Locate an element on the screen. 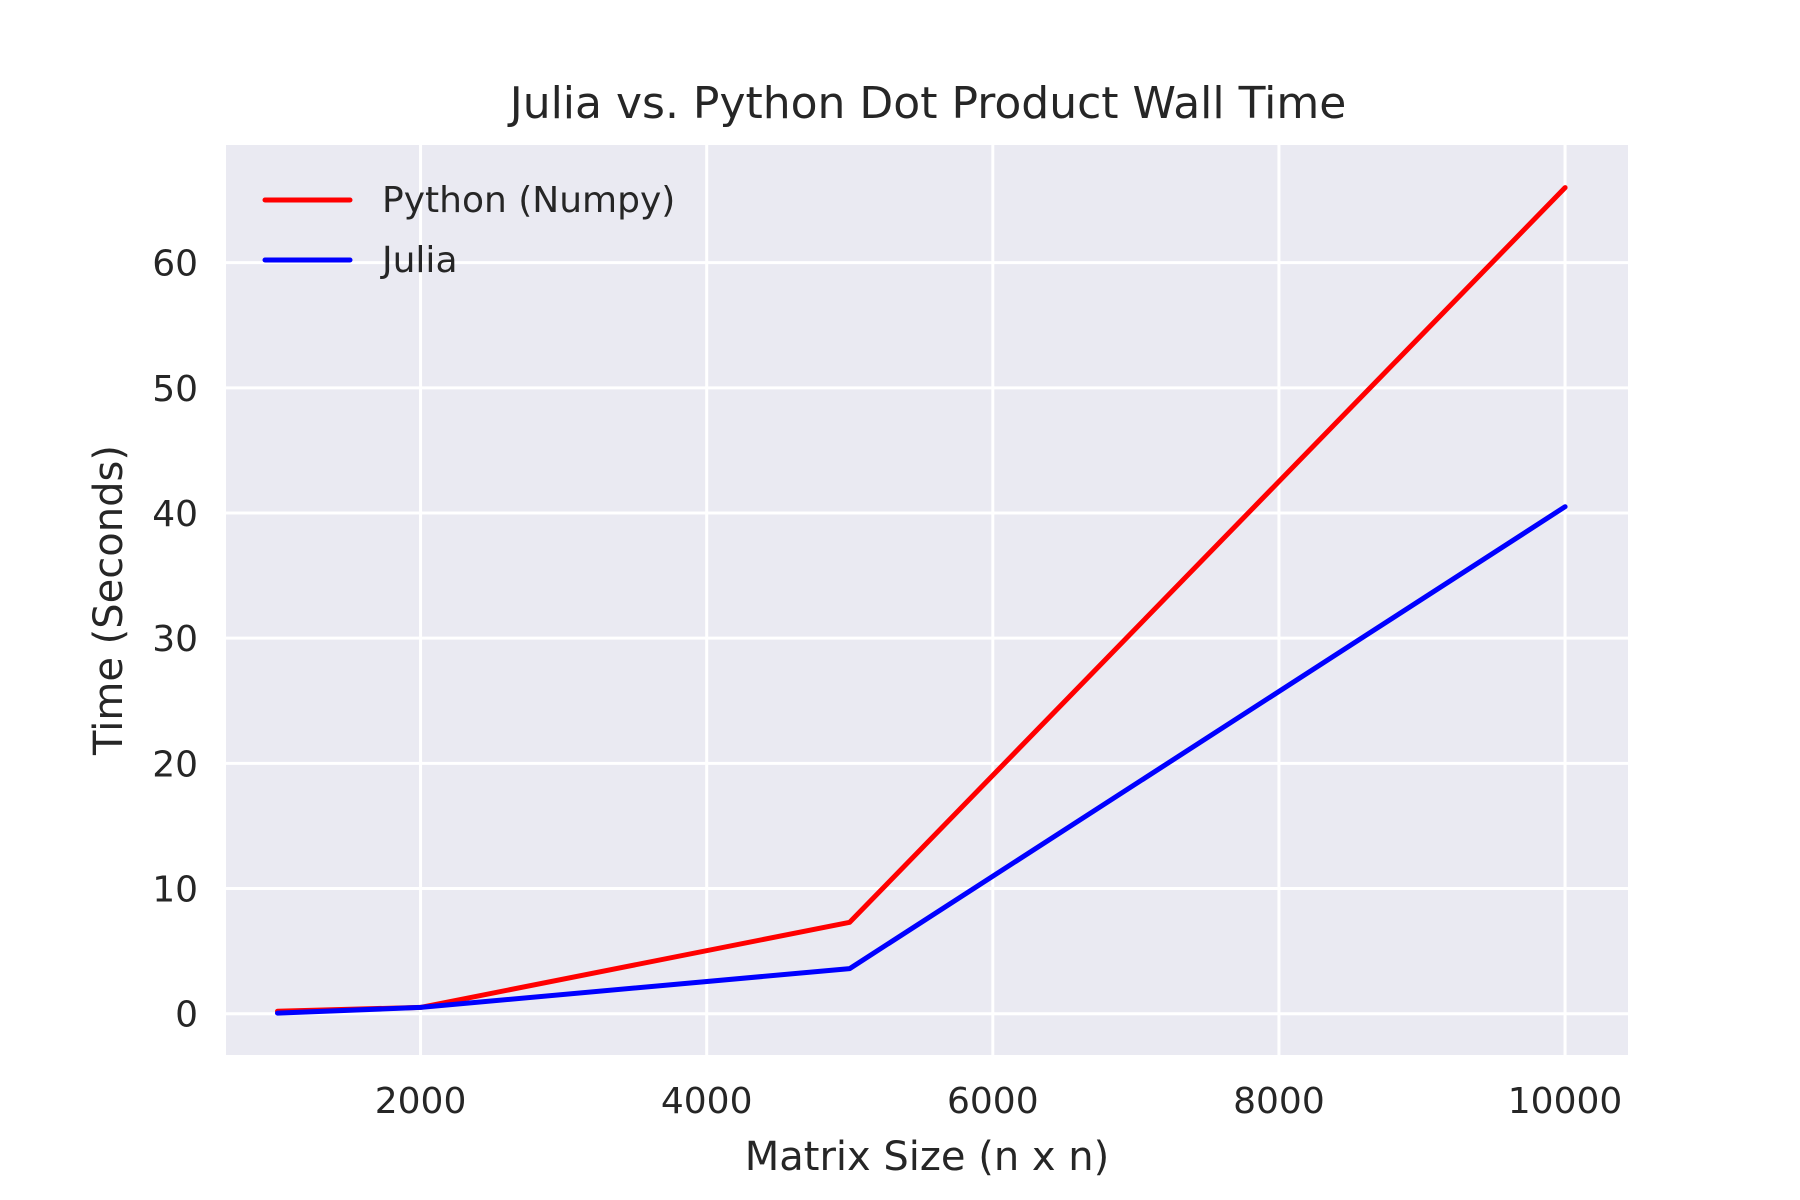 This screenshot has height=1200, width=1800. legend-label: Julia is located at coordinates (419, 260).